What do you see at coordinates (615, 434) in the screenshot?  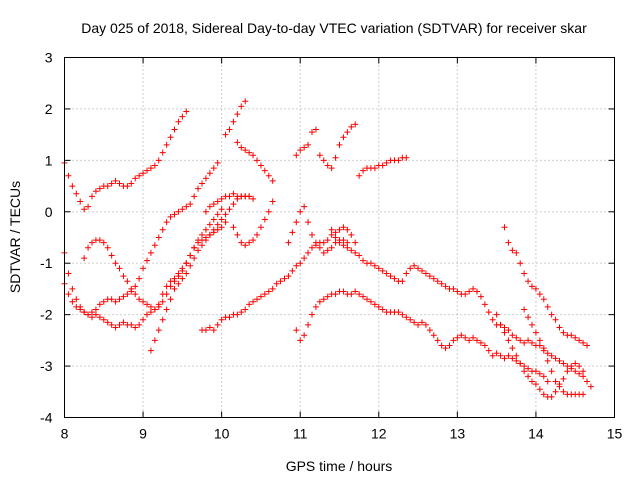 I see `x-tick-label: 15` at bounding box center [615, 434].